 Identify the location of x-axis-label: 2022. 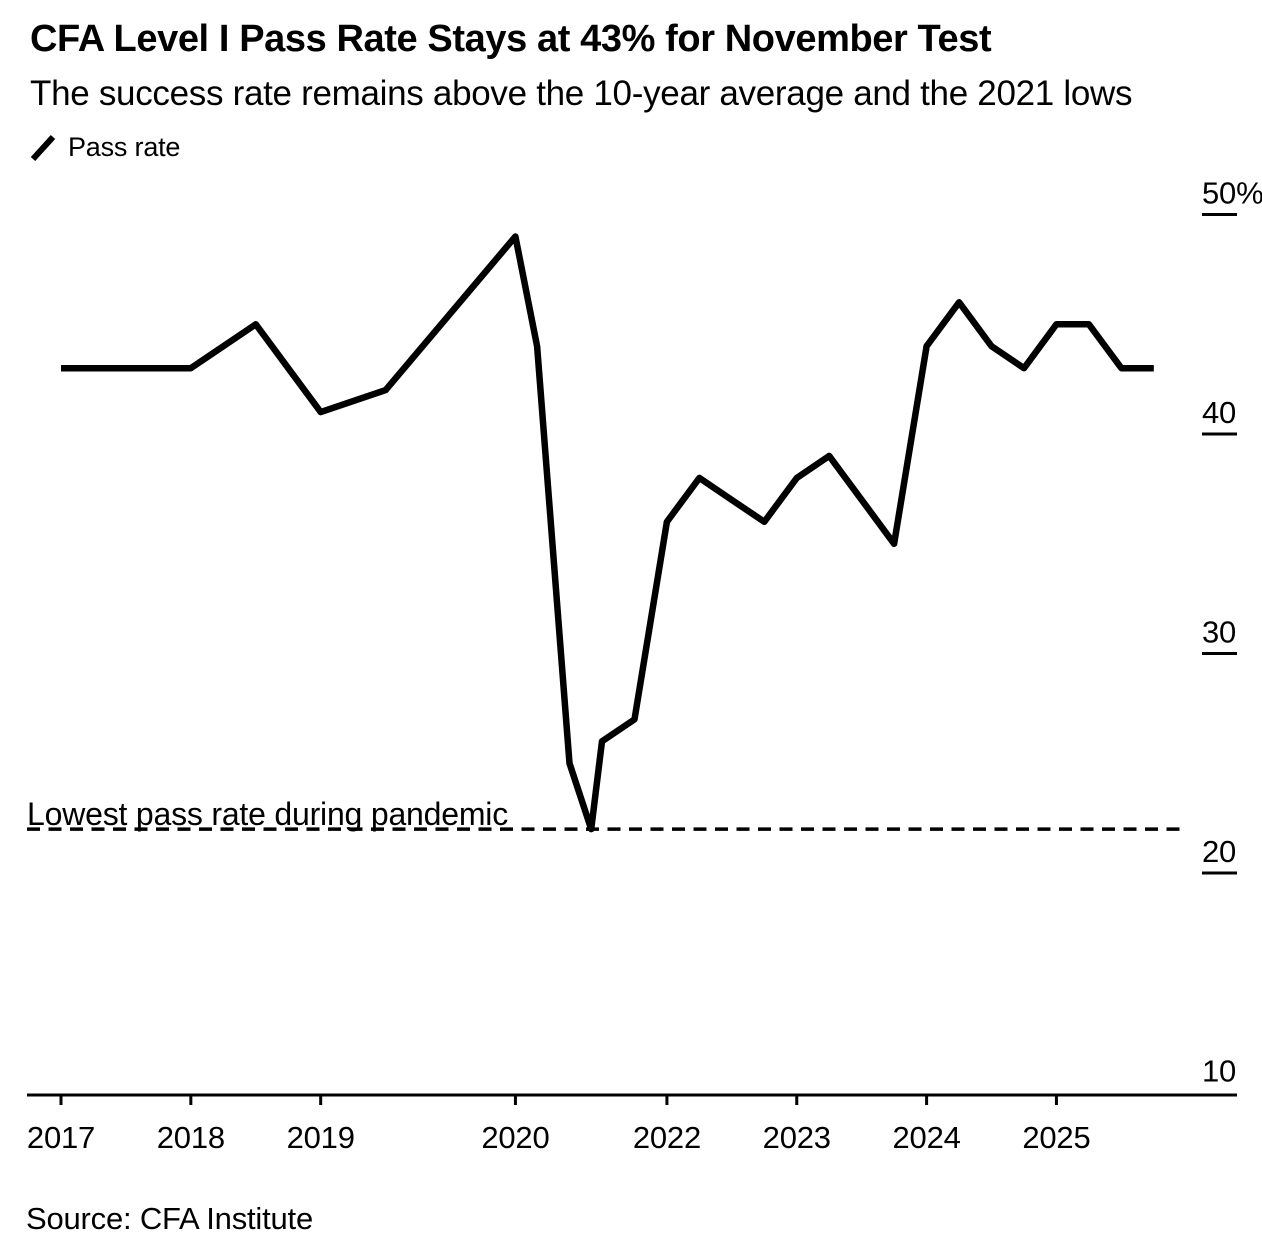
(667, 1137).